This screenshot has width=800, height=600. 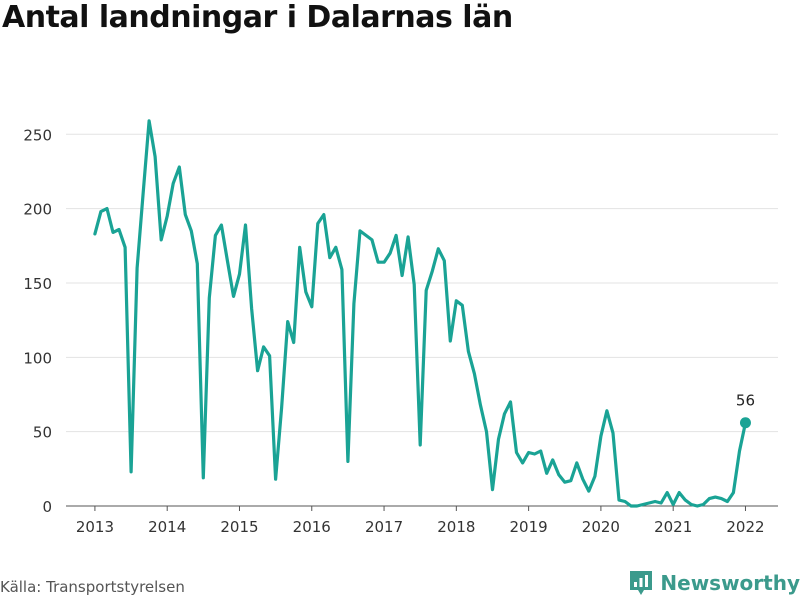 I want to click on y-tick-label: 250, so click(x=37, y=135).